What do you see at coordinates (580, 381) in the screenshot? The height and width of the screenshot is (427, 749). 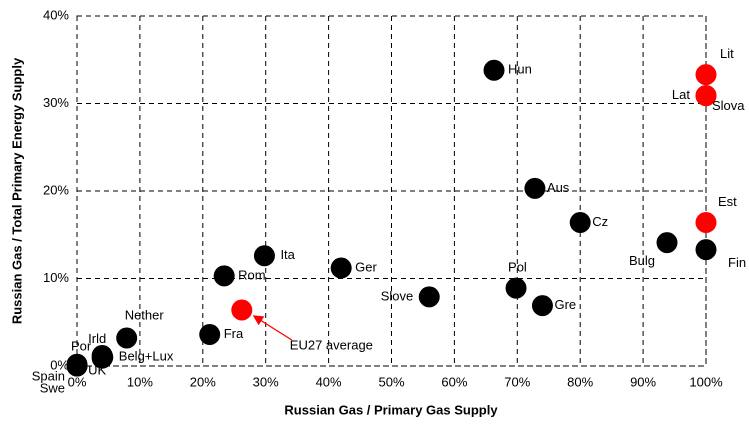 I see `x-tick-label: 80%` at bounding box center [580, 381].